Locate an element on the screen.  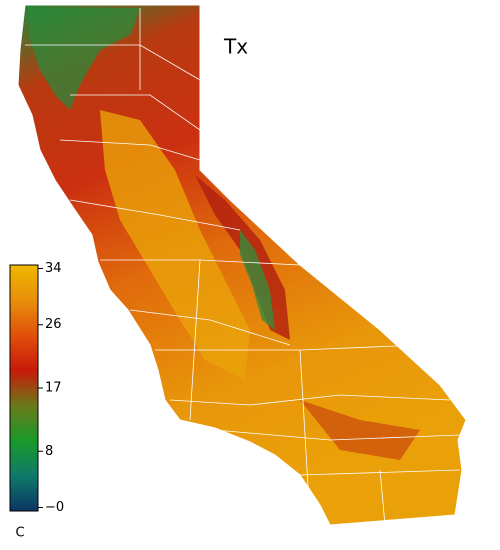
colorbar-ramp is located at coordinates (24, 388).